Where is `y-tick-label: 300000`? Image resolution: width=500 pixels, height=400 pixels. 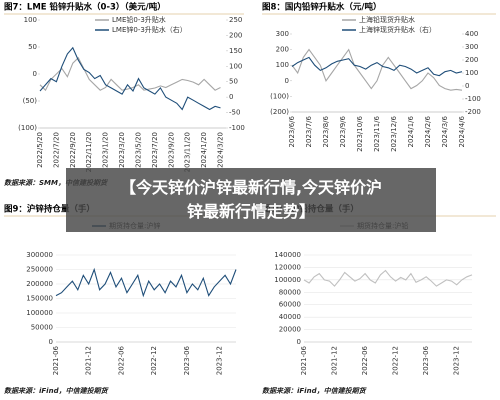
y-tick-label: 300000 is located at coordinates (39, 255).